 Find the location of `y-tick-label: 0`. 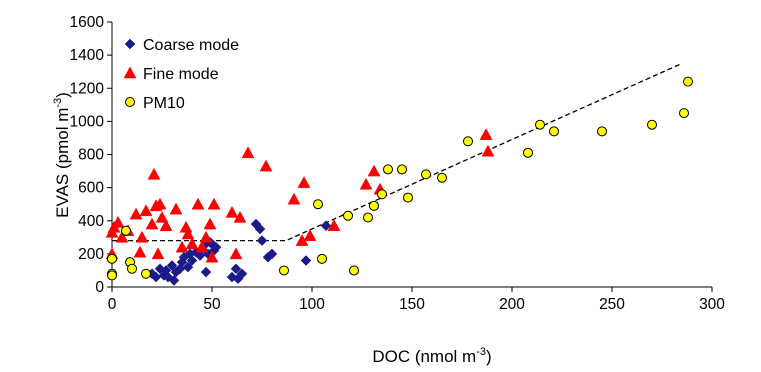

y-tick-label: 0 is located at coordinates (99, 287).